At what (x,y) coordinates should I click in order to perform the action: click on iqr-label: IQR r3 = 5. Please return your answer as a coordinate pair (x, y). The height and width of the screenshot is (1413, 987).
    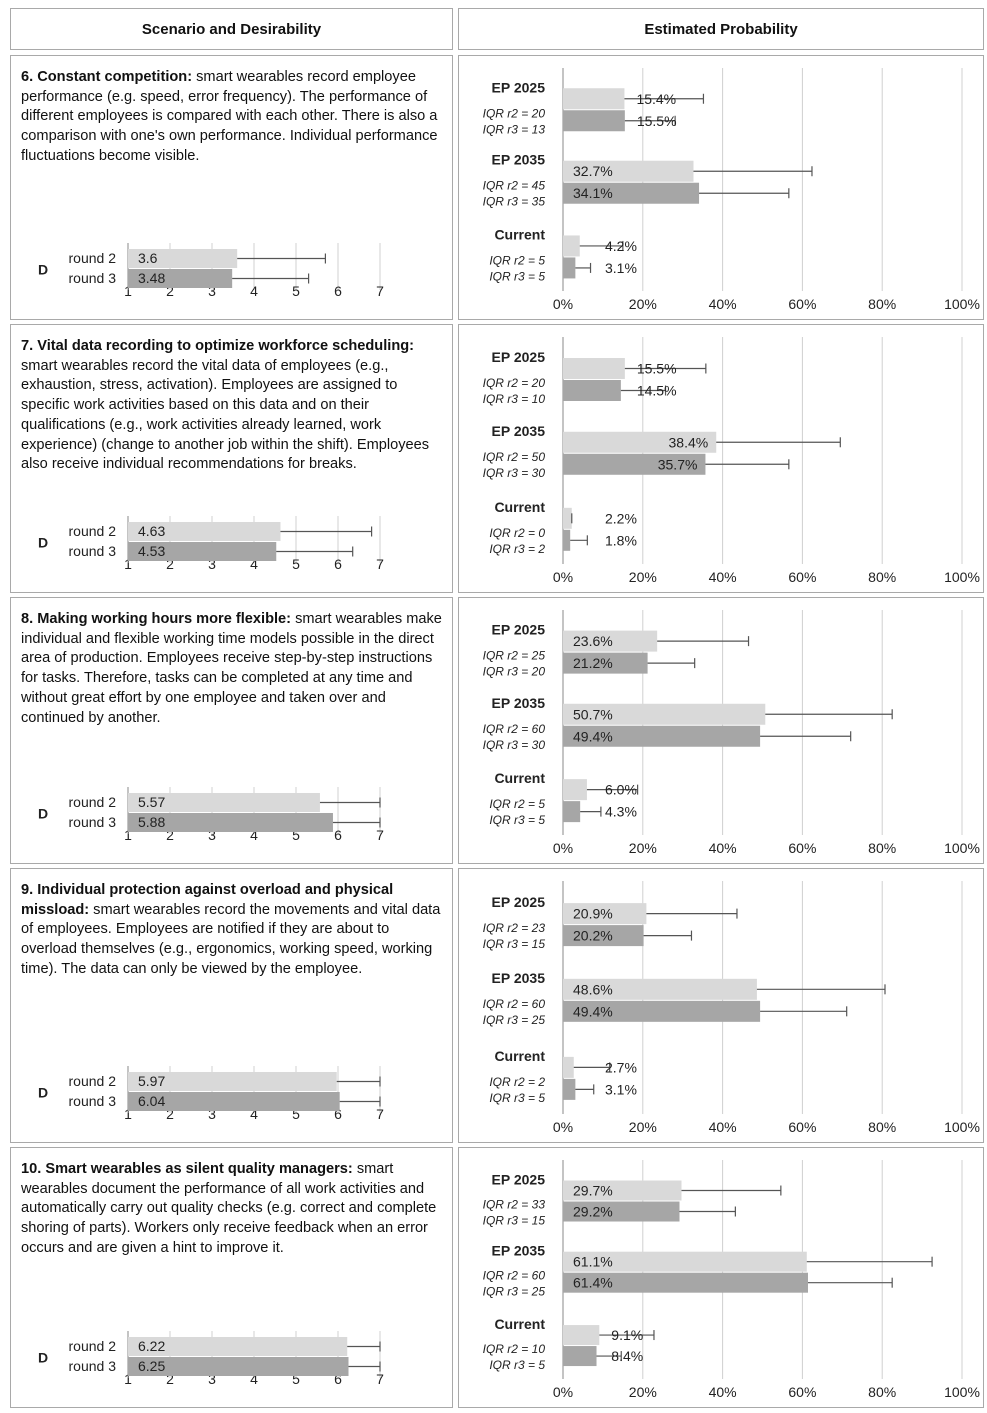
    Looking at the image, I should click on (517, 820).